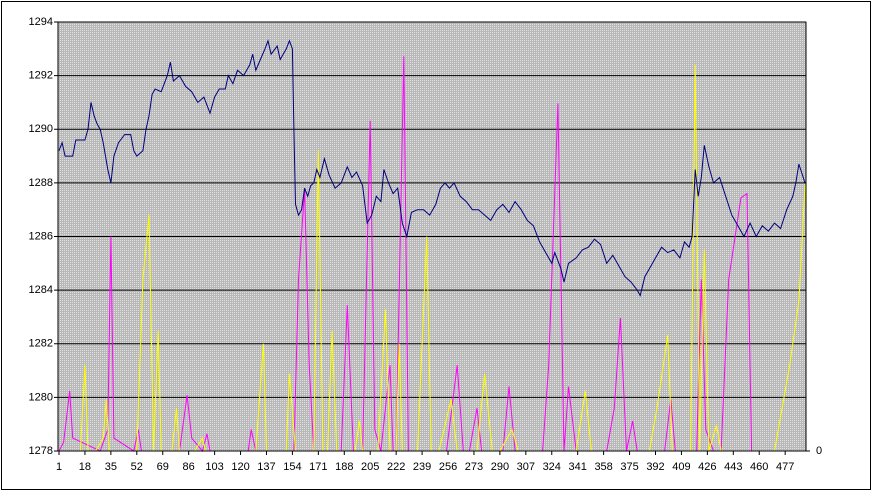  What do you see at coordinates (163, 467) in the screenshot?
I see `x-tick-label: 69` at bounding box center [163, 467].